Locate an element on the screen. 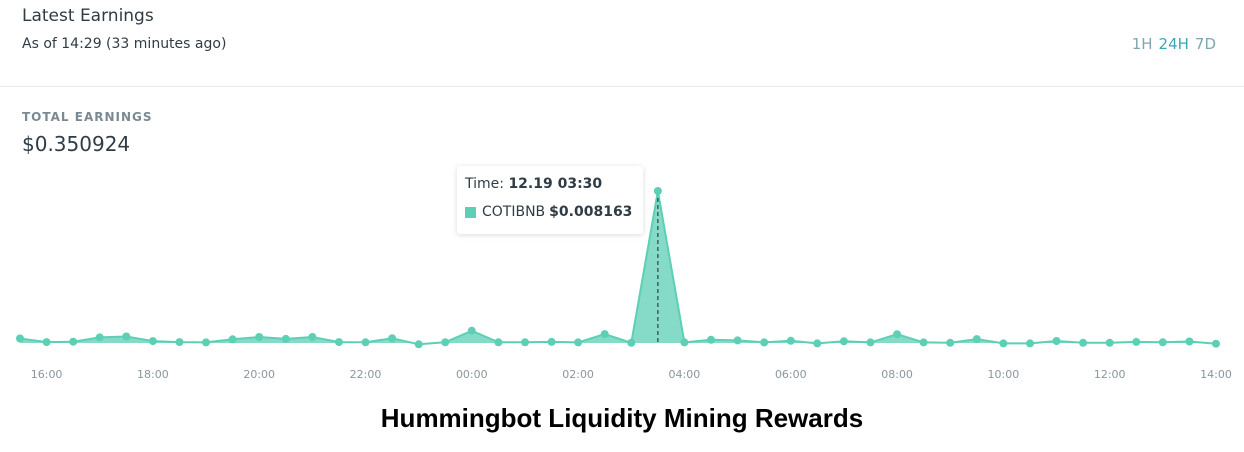  x-tick-label: 16:00 is located at coordinates (47, 374).